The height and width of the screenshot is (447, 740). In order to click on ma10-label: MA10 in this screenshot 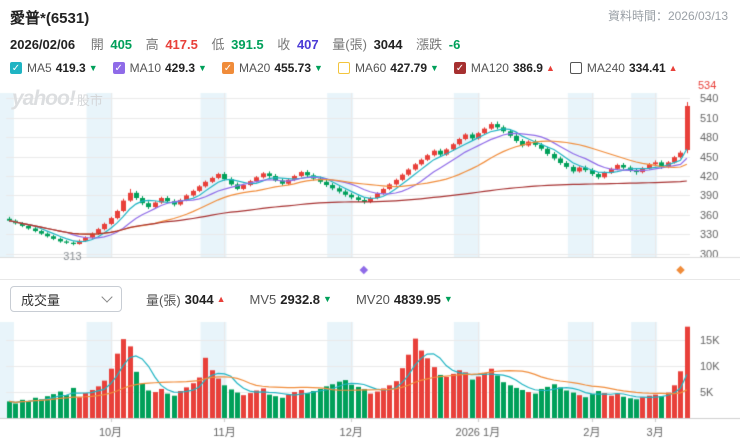, I will do `click(145, 68)`.